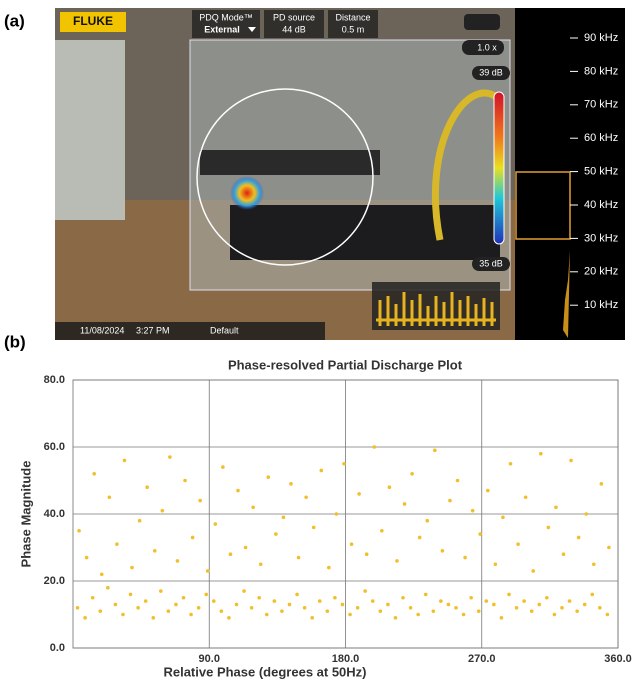 The image size is (634, 686). What do you see at coordinates (601, 138) in the screenshot?
I see `frequency-label: 60 kHz` at bounding box center [601, 138].